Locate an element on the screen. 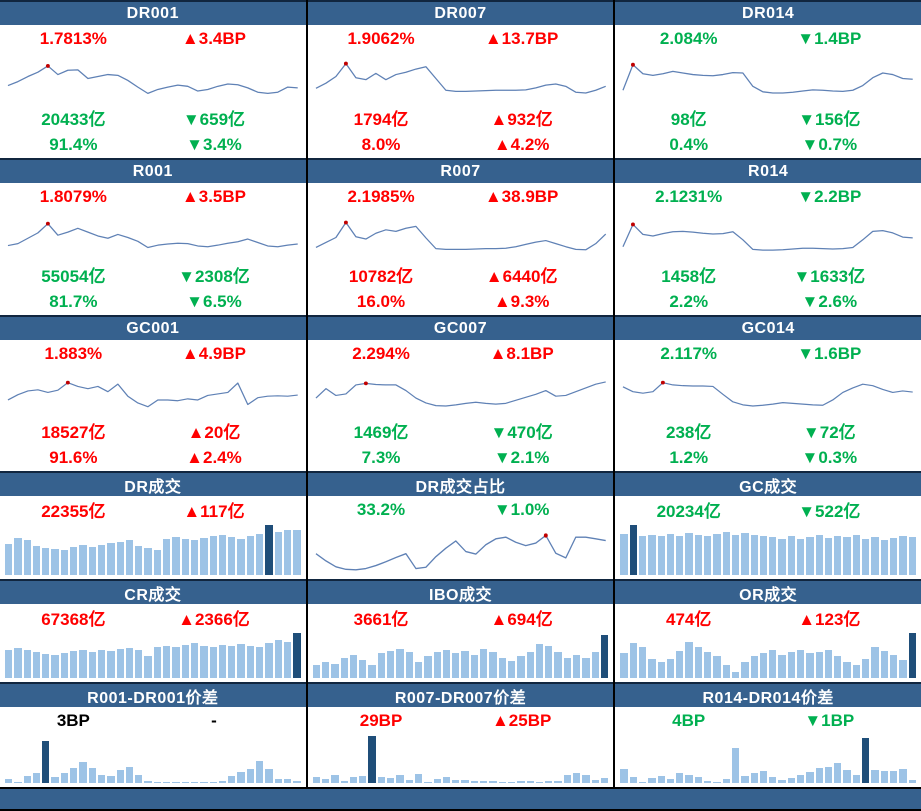 The width and height of the screenshot is (921, 811). rate-value: 1.9062% is located at coordinates (381, 38).